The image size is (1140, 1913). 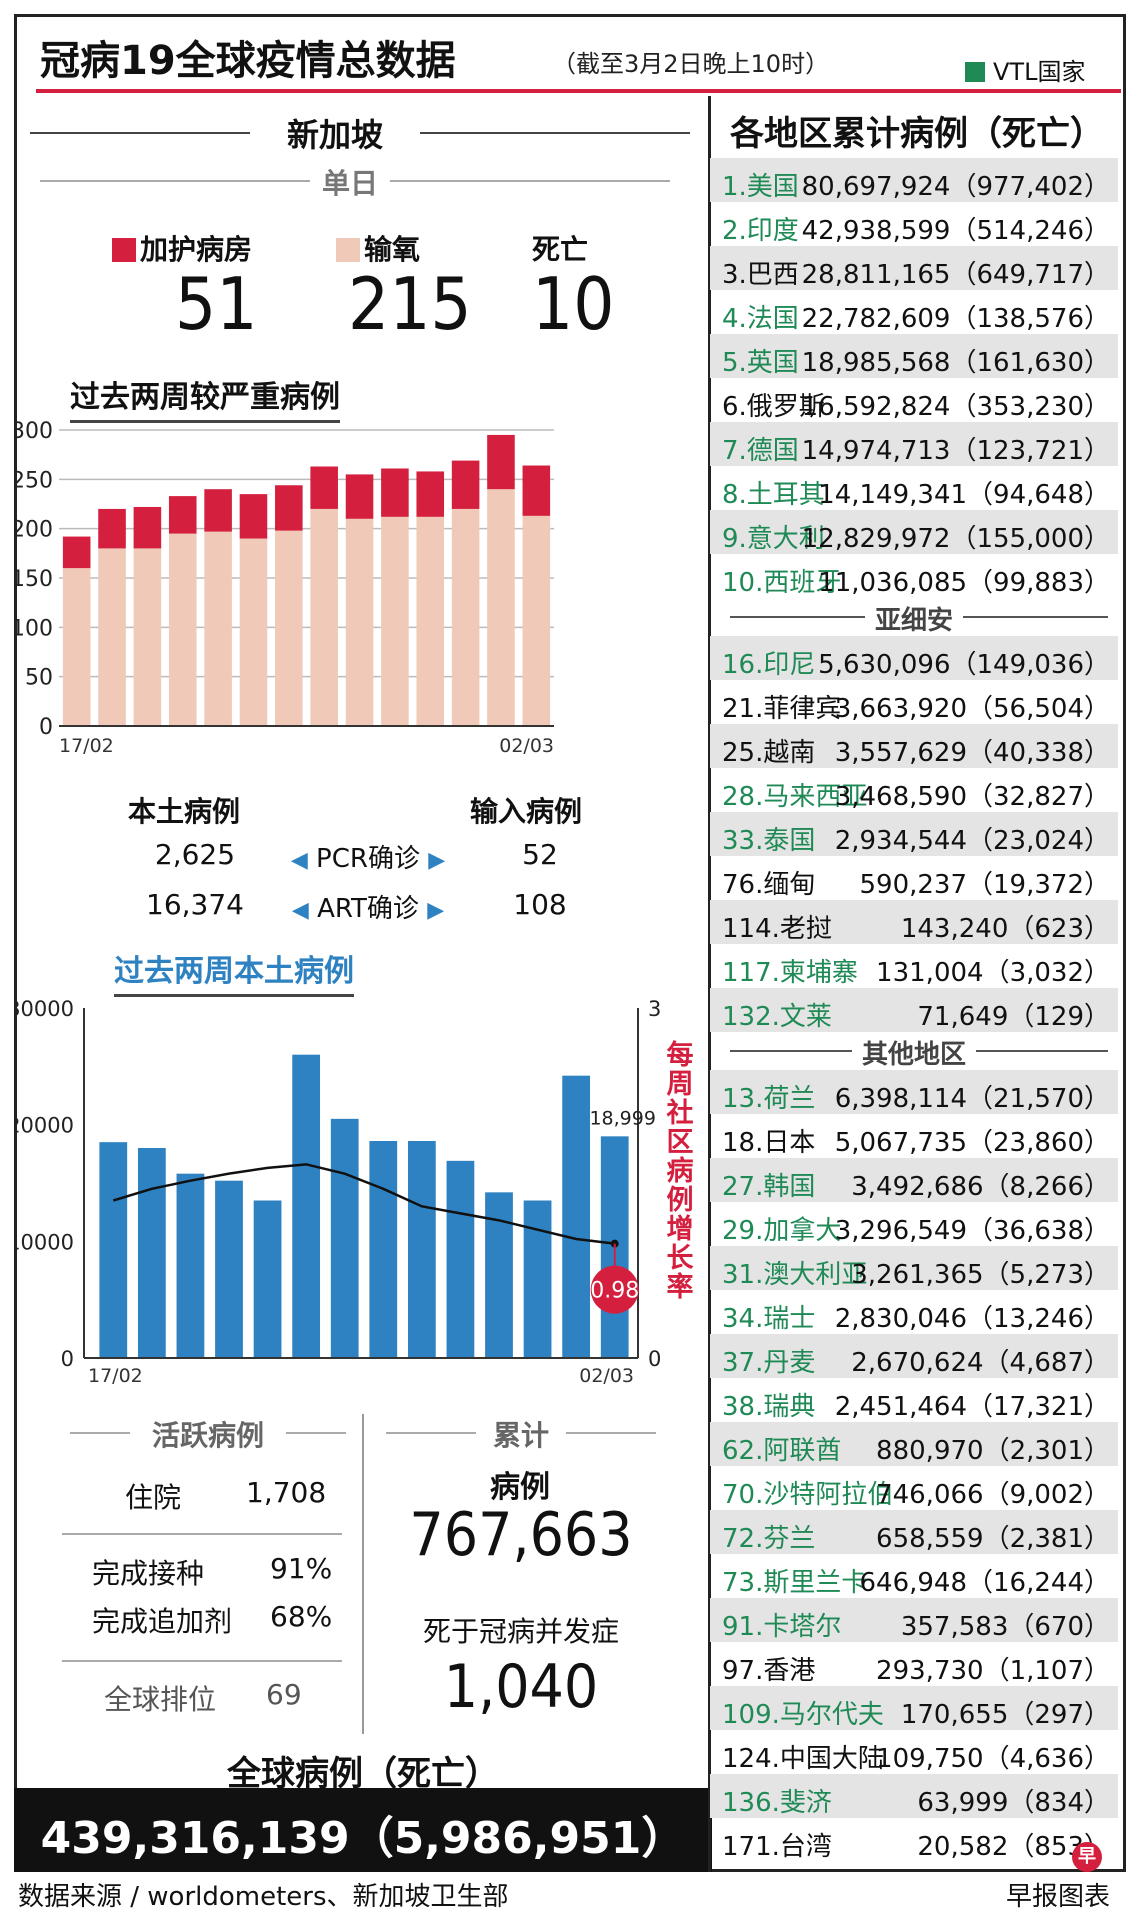 I want to click on table-row: 1.美国 80,697,924（977,402）, so click(x=914, y=180).